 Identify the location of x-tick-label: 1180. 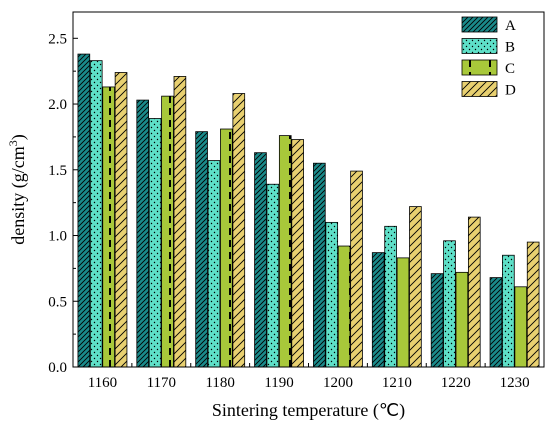
(219, 383).